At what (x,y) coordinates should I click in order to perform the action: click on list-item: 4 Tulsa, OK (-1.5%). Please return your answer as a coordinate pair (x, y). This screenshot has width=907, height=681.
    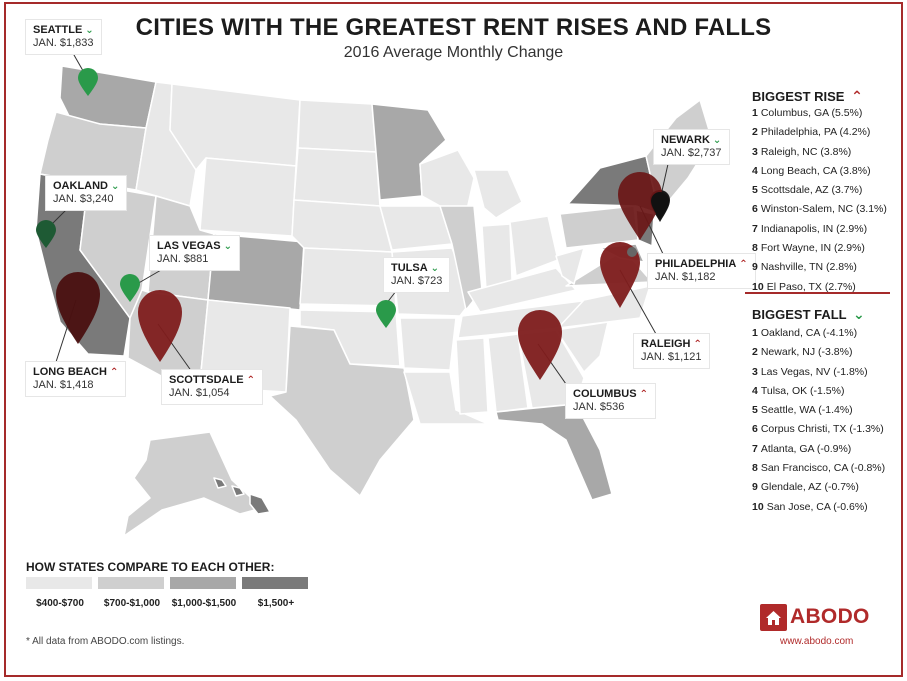
    Looking at the image, I should click on (818, 391).